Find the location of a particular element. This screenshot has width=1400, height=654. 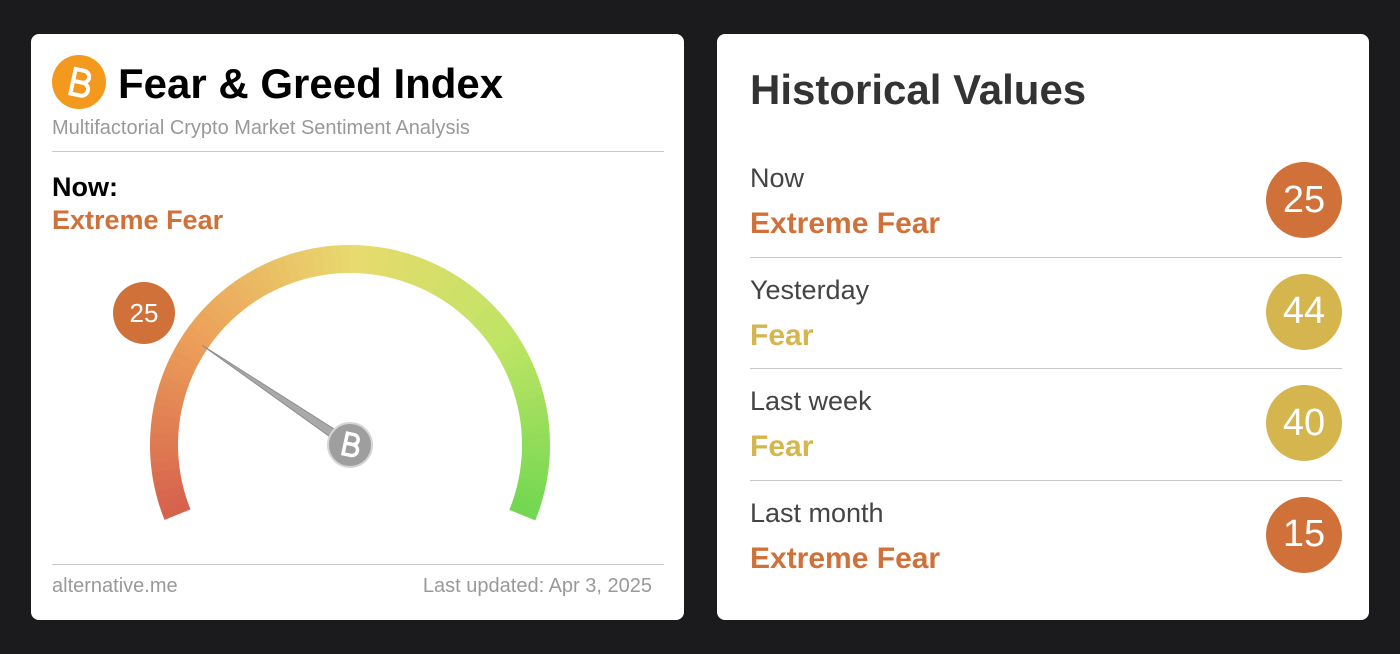

row-value: 25 is located at coordinates (1304, 200).